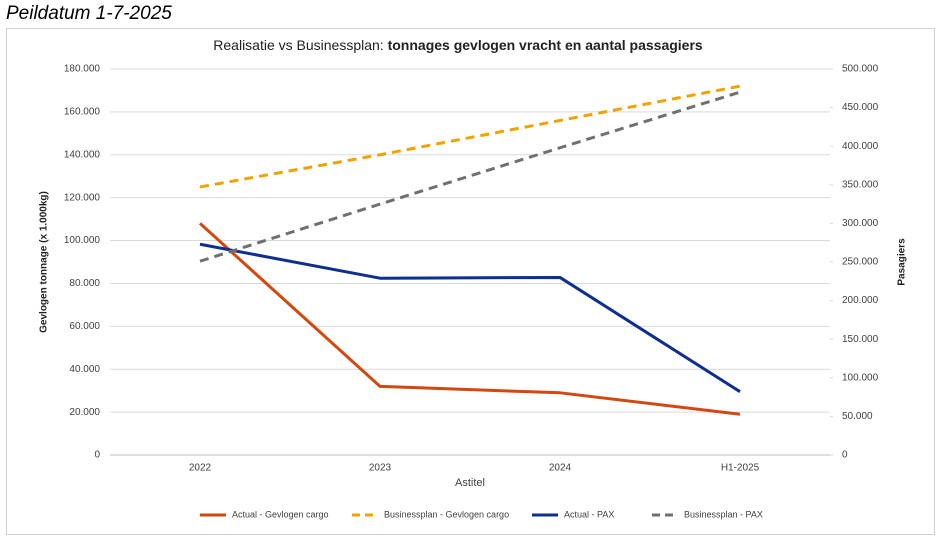  I want to click on y-axis-label: Gevlogen tonnage (x 1.000kg), so click(44, 262).